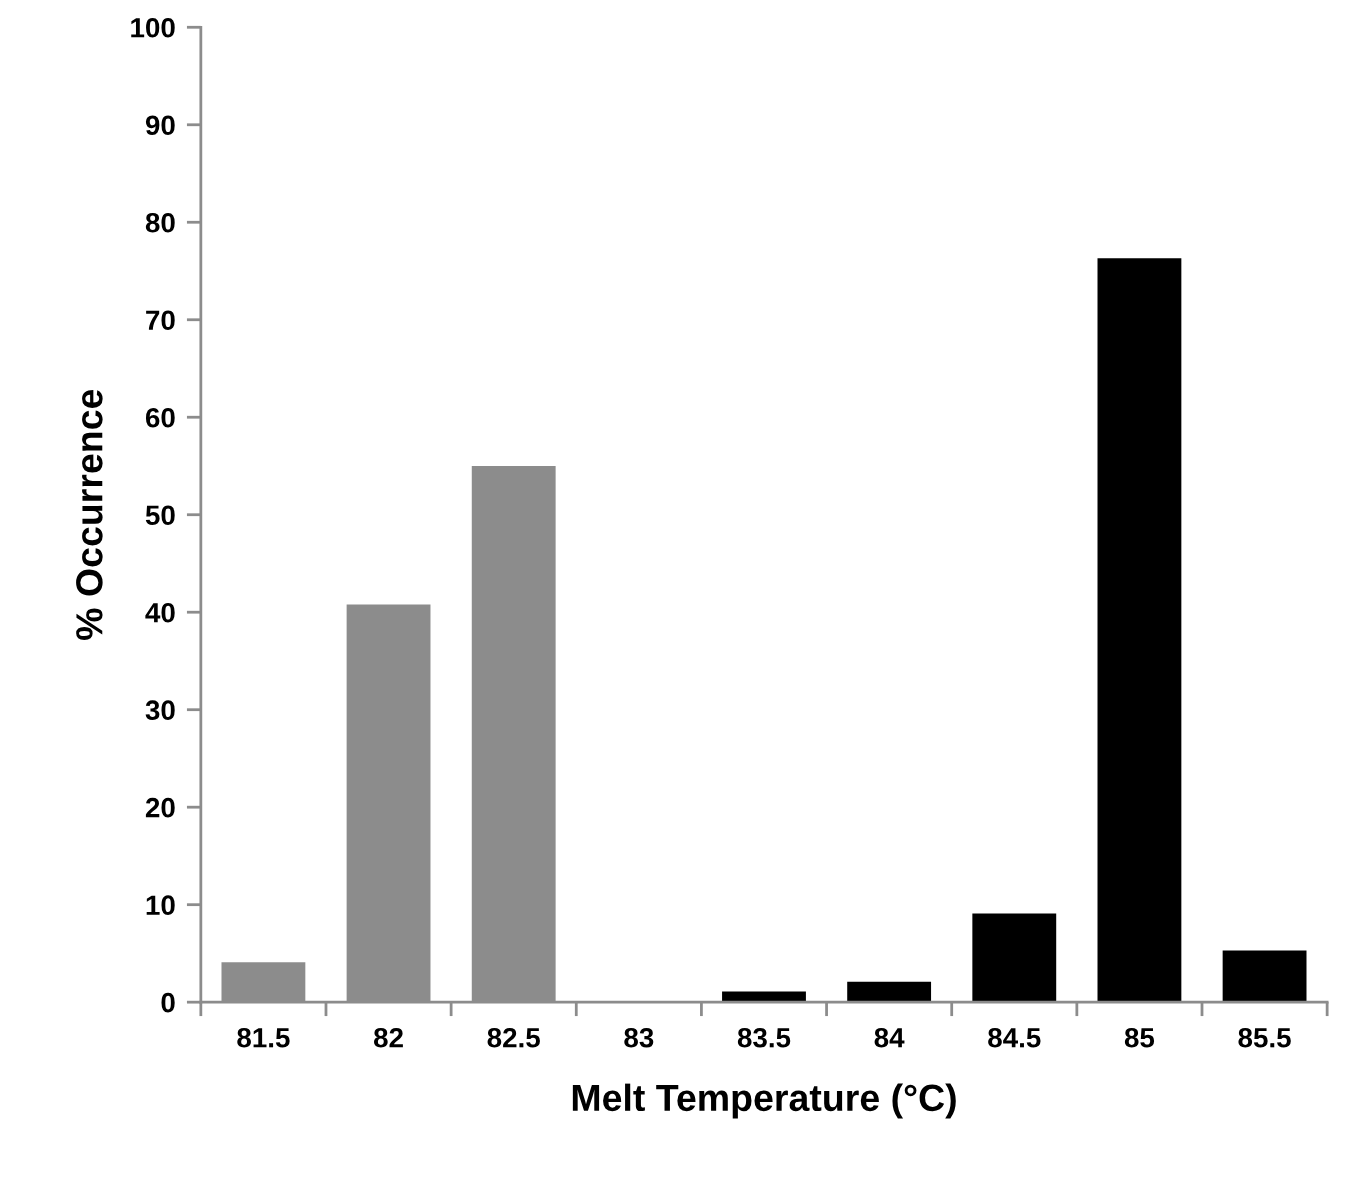 This screenshot has width=1357, height=1186. I want to click on y-tick-label: 50, so click(160, 515).